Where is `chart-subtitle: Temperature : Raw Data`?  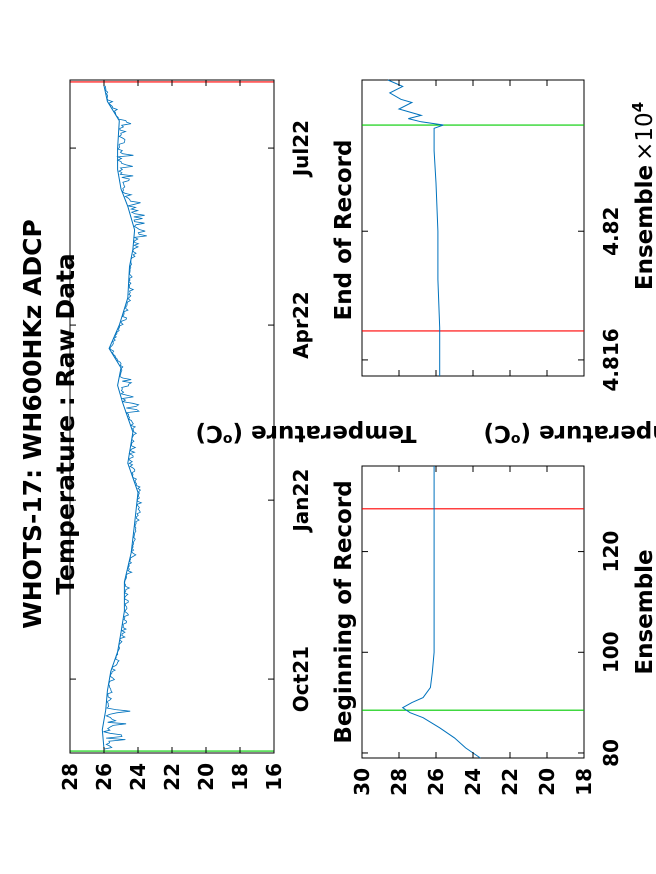 chart-subtitle: Temperature : Raw Data is located at coordinates (65, 424).